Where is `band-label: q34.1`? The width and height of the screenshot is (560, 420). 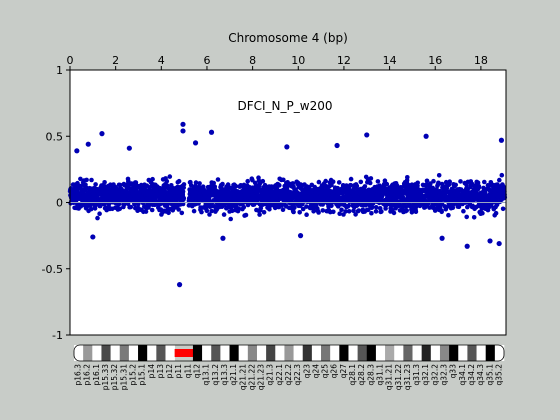
band-label: q34.1 is located at coordinates (462, 375).